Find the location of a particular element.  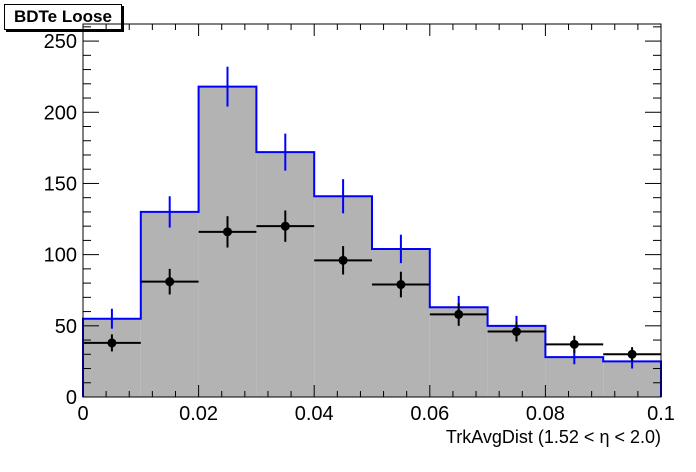

x-tick-label: 0.02 is located at coordinates (198, 414).